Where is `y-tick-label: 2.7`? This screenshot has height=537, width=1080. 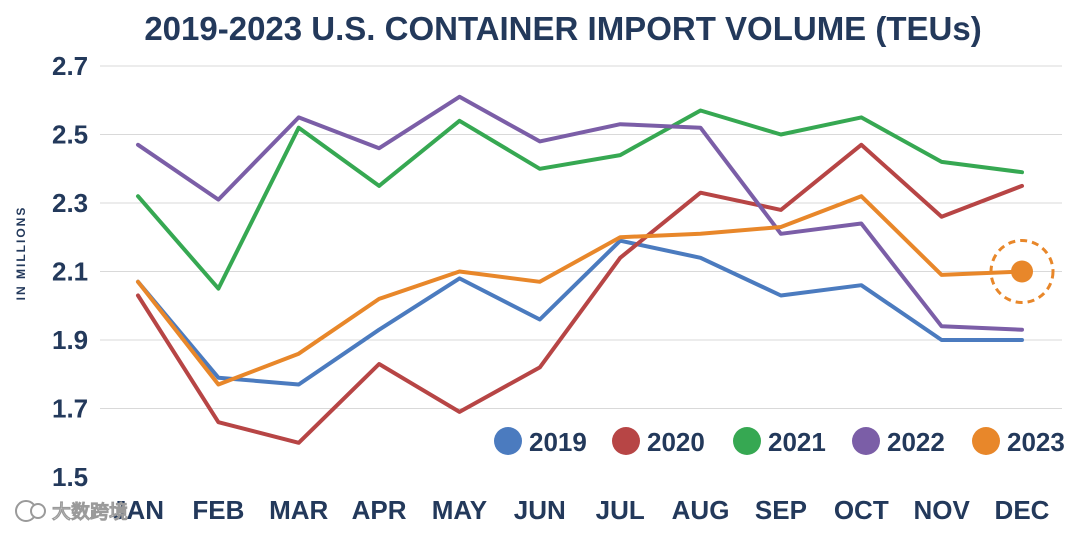
y-tick-label: 2.7 is located at coordinates (70, 66).